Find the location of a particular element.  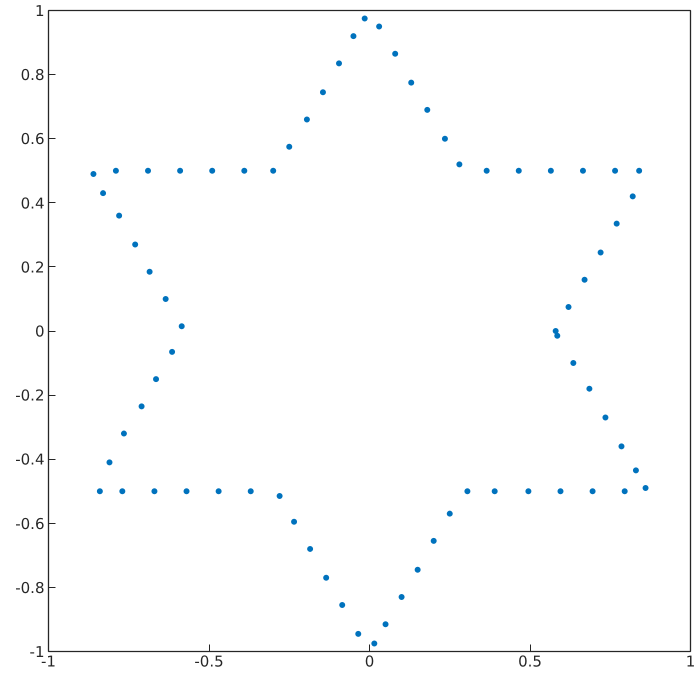

y-tick-label: 0 is located at coordinates (39, 331).